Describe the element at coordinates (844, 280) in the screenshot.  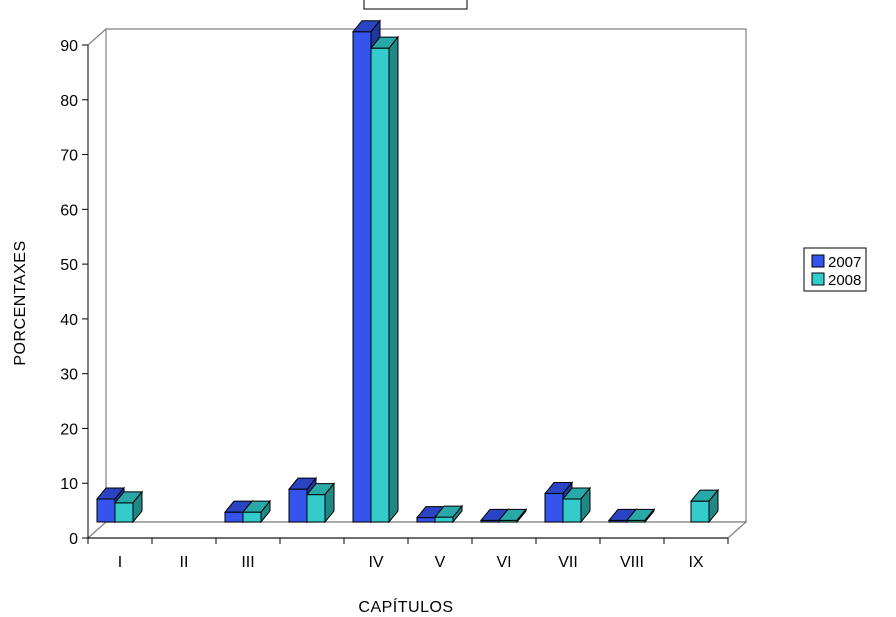
I see `legend-label: 2008` at that location.